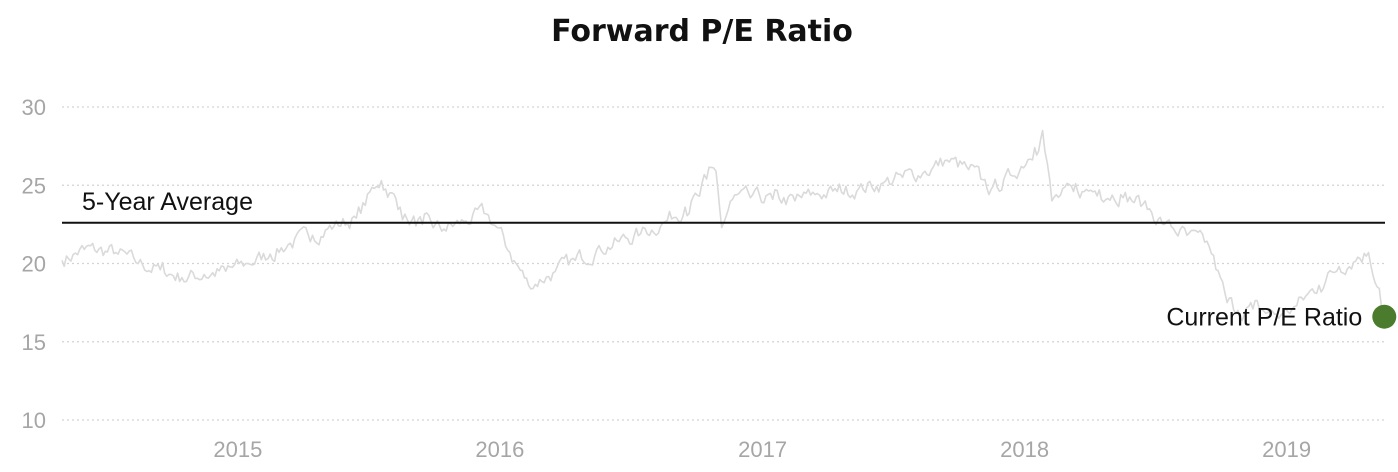 This screenshot has width=1398, height=472. I want to click on y-tick-label: 30, so click(34, 107).